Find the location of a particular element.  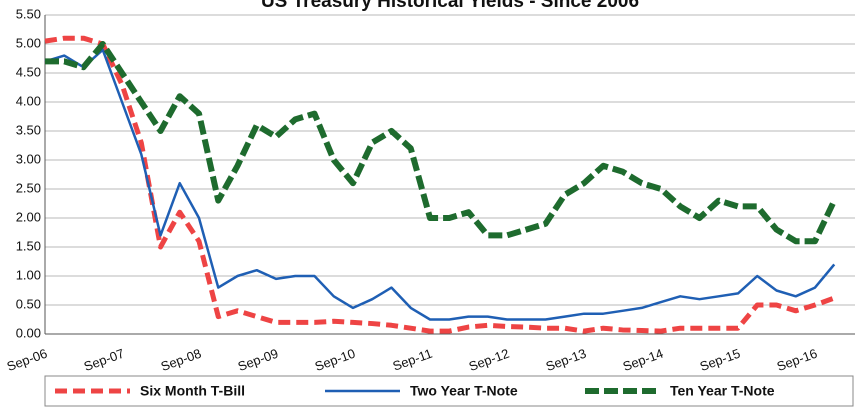

y-tick-label: 2.50 is located at coordinates (28, 187).